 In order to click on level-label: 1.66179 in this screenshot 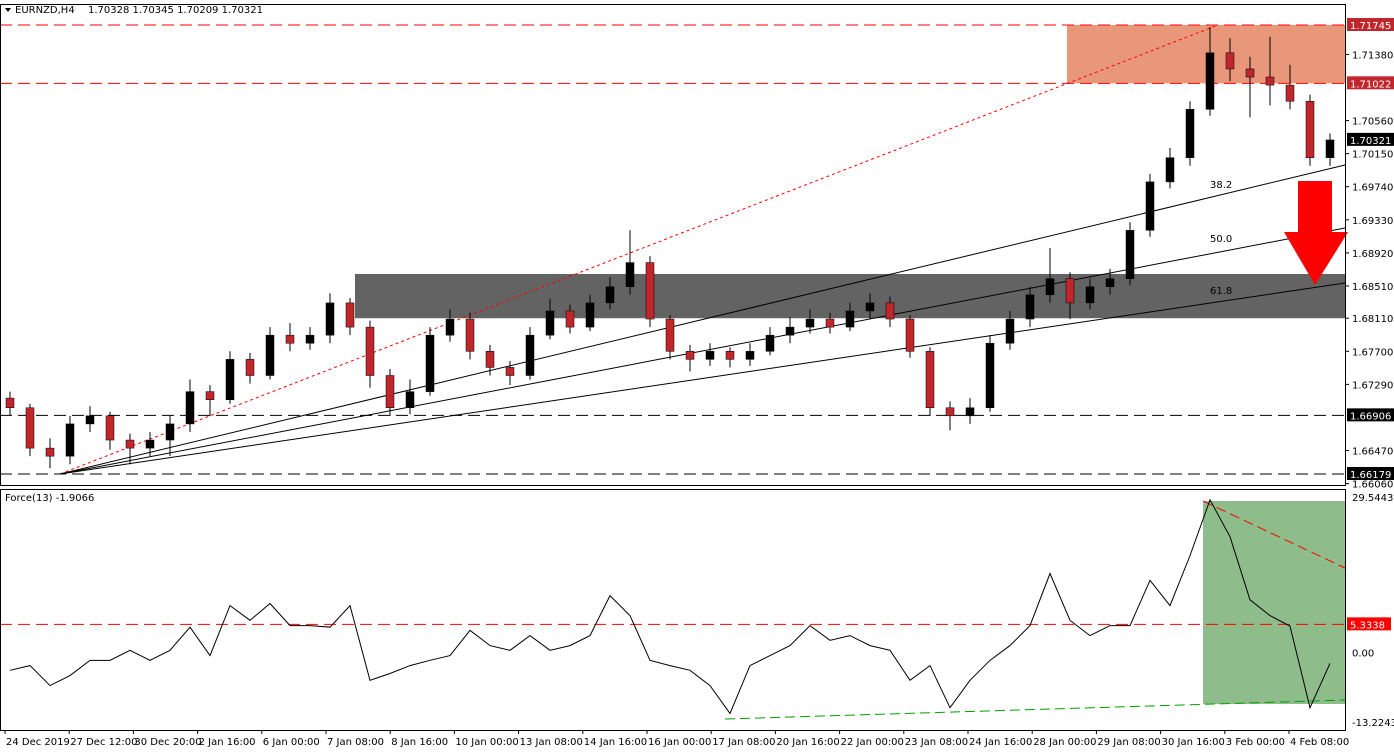, I will do `click(1370, 475)`.